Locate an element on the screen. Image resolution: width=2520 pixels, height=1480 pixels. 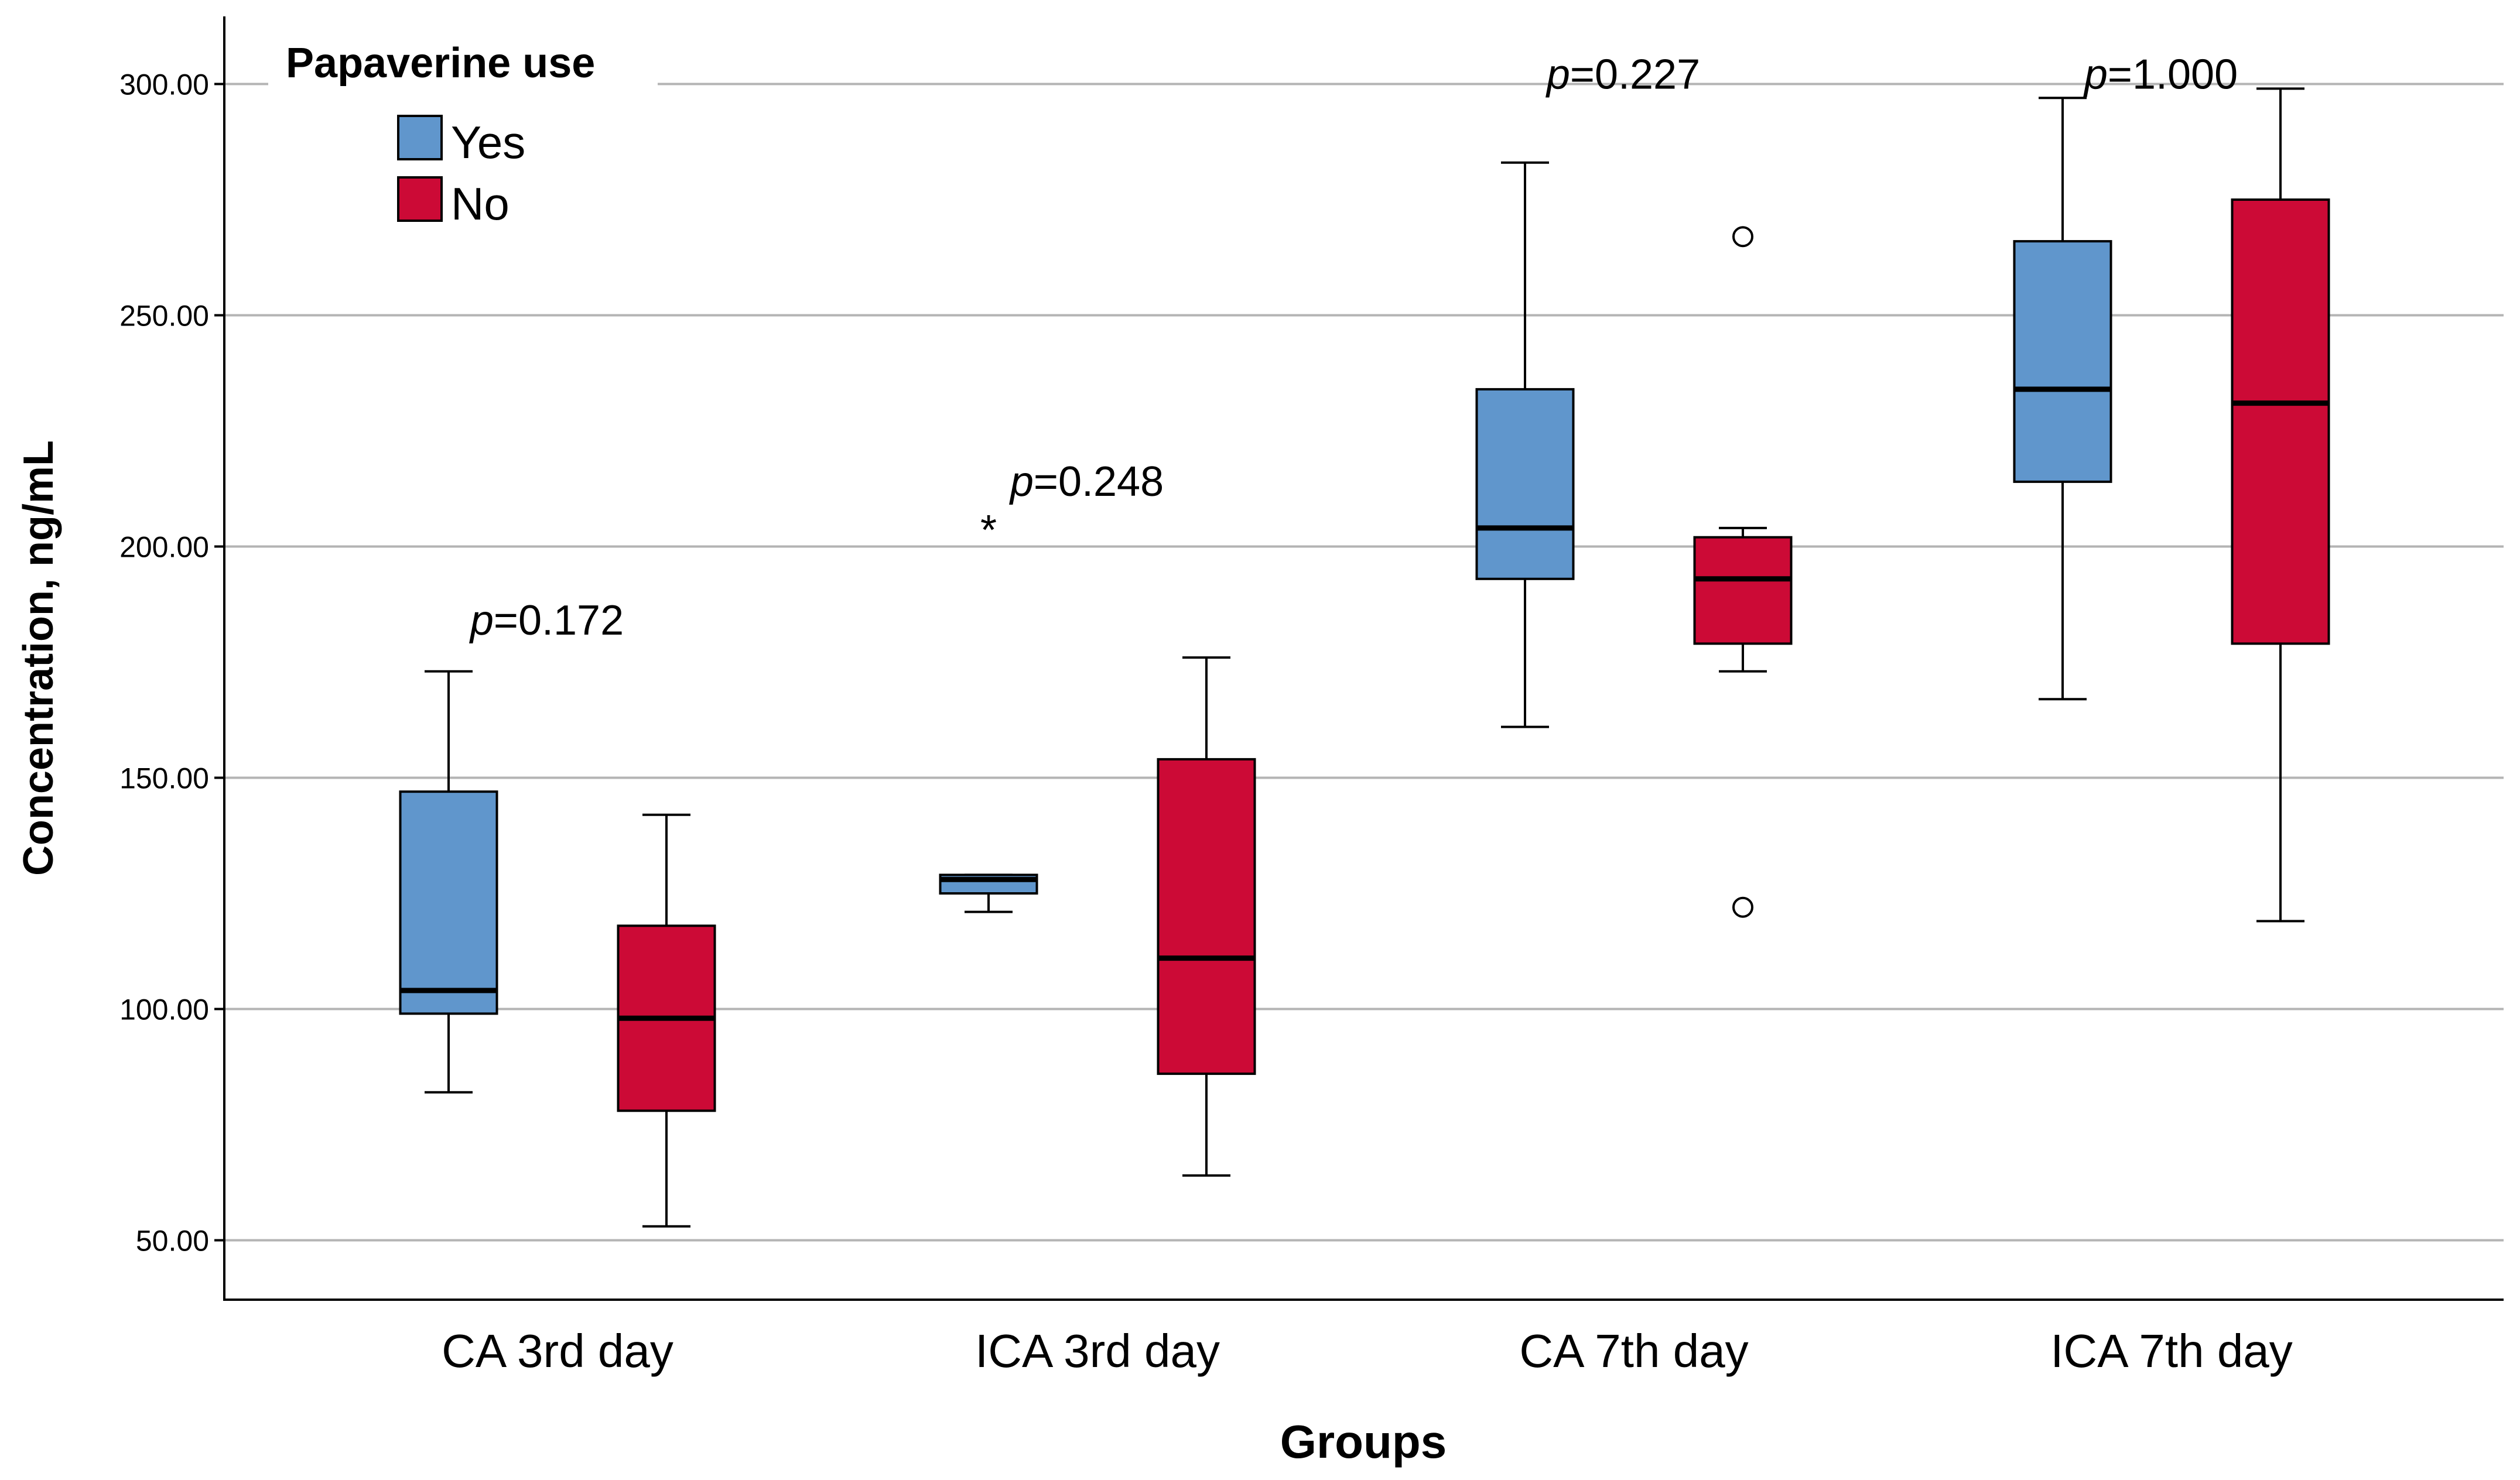
y-tick-label: 300.00 is located at coordinates (164, 85).